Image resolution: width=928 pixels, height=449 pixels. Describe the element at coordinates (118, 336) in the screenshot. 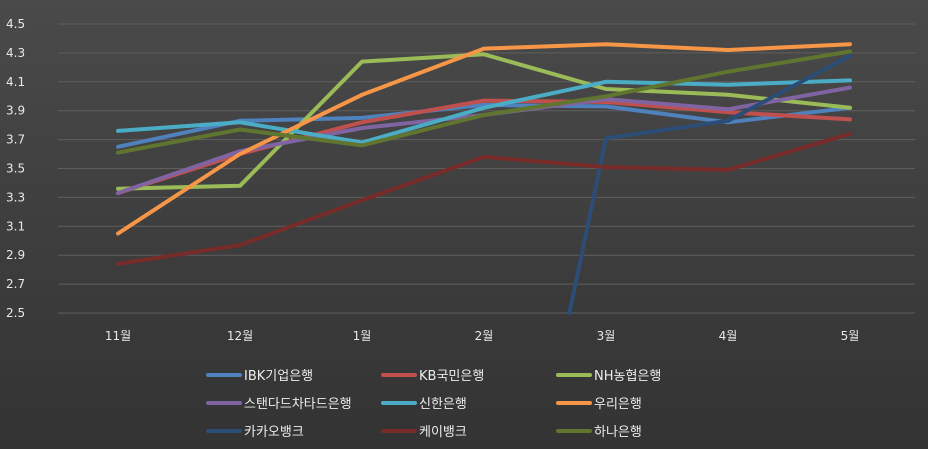

I see `x-tick-label: 11월` at that location.